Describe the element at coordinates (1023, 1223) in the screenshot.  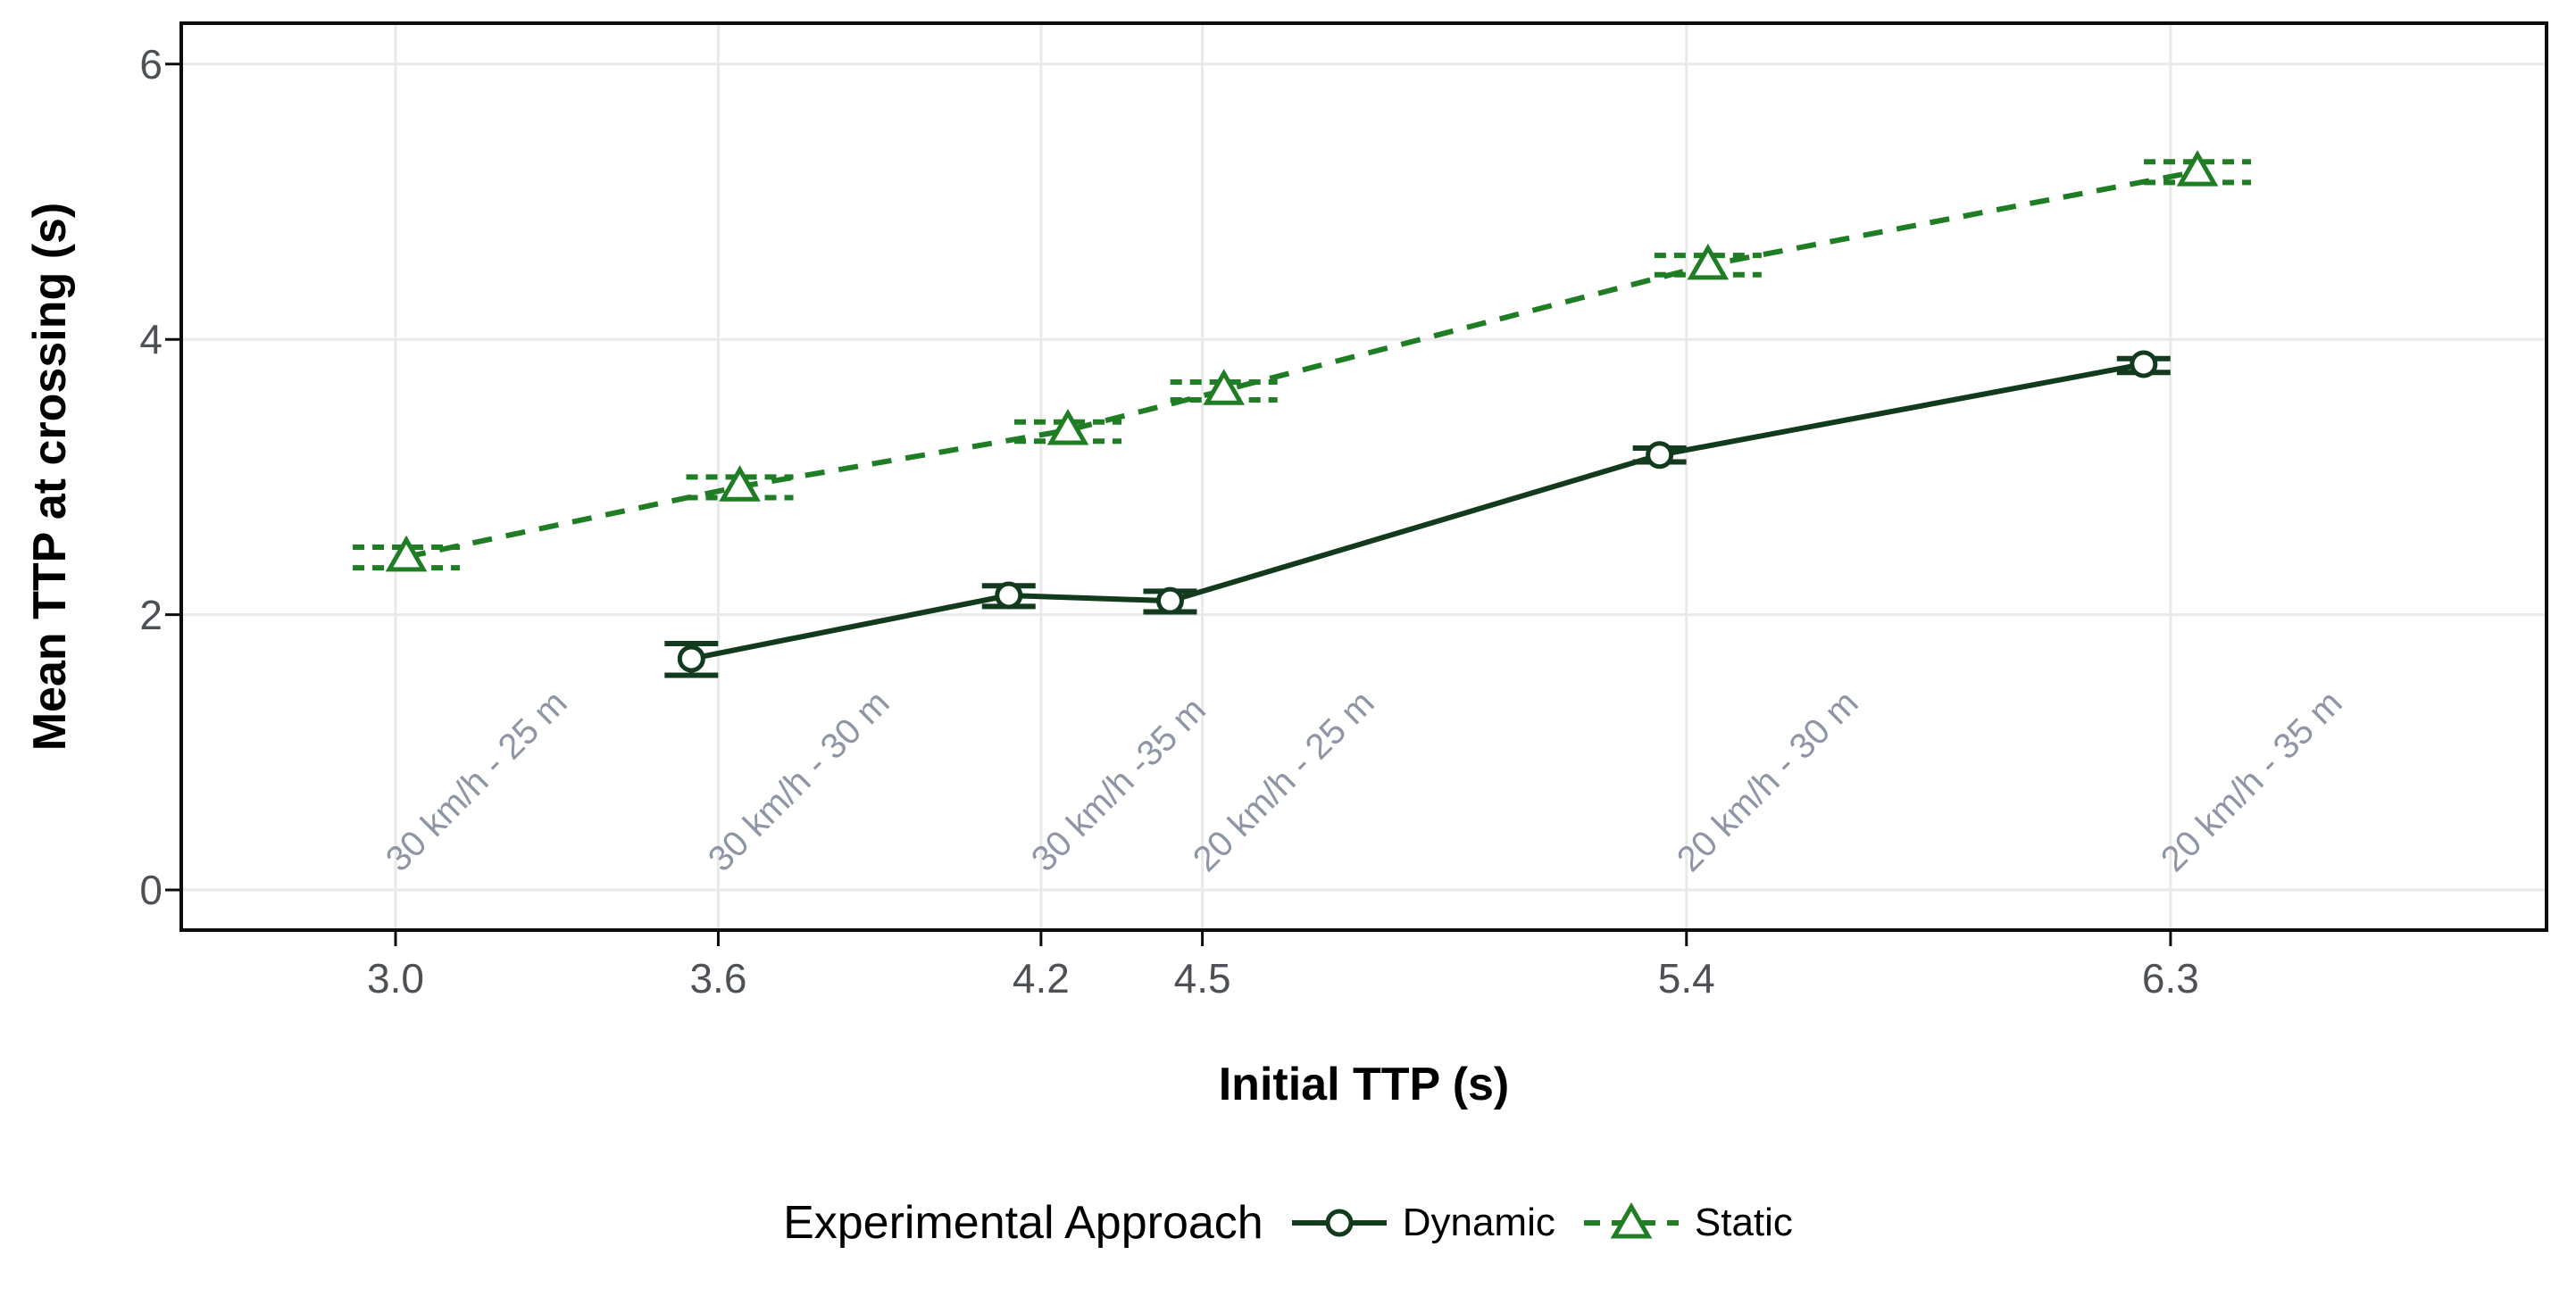
I see `legend-title: Experimental Approach` at that location.